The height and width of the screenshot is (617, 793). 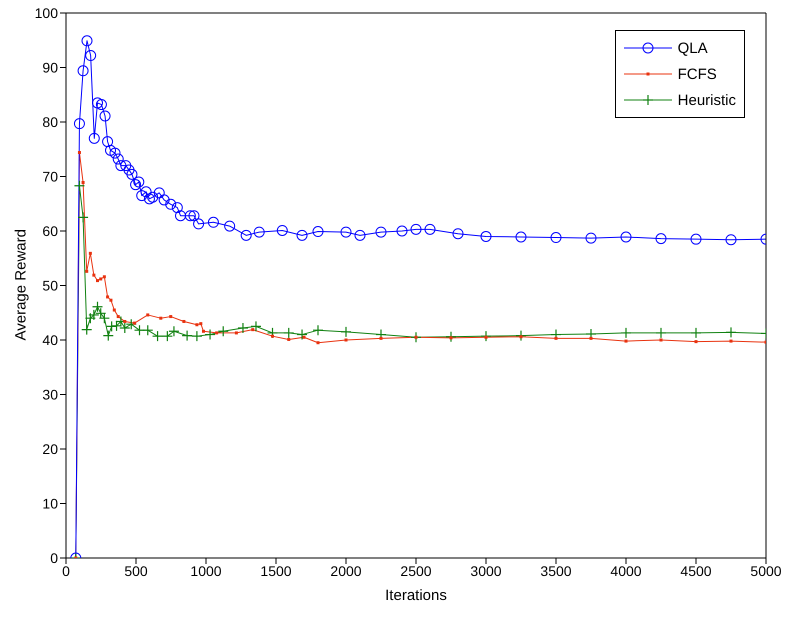 I want to click on x-tick-label: 2500, so click(x=416, y=570).